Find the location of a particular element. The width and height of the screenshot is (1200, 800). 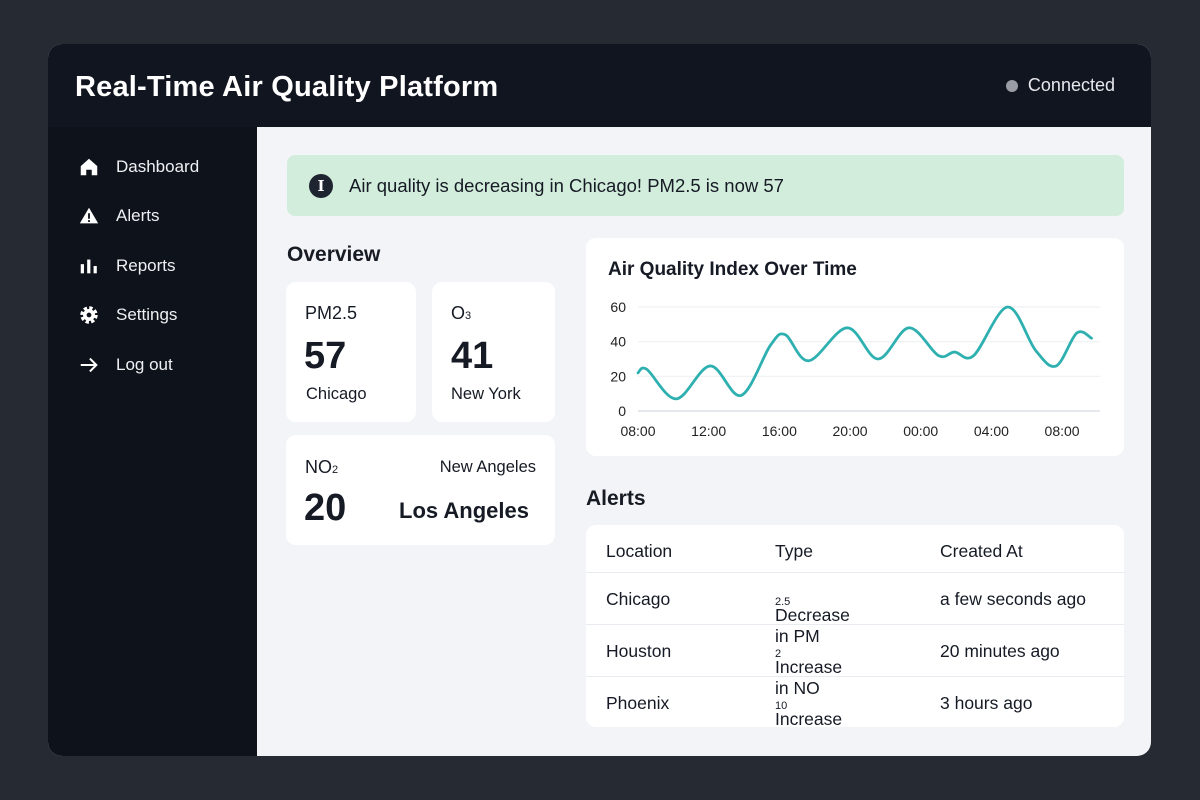

warning-icon is located at coordinates (89, 215).